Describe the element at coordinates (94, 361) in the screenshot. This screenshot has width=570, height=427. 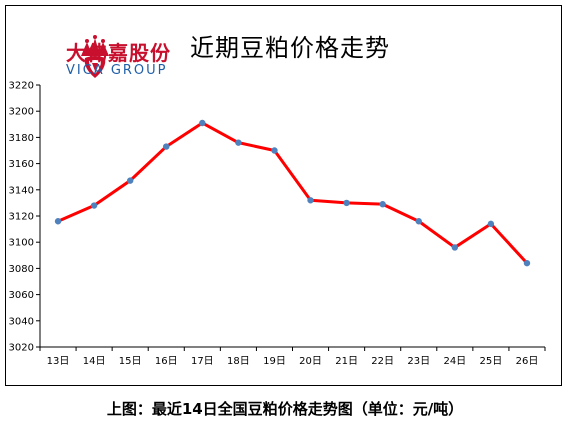
I see `x-tick-label: 14日` at that location.